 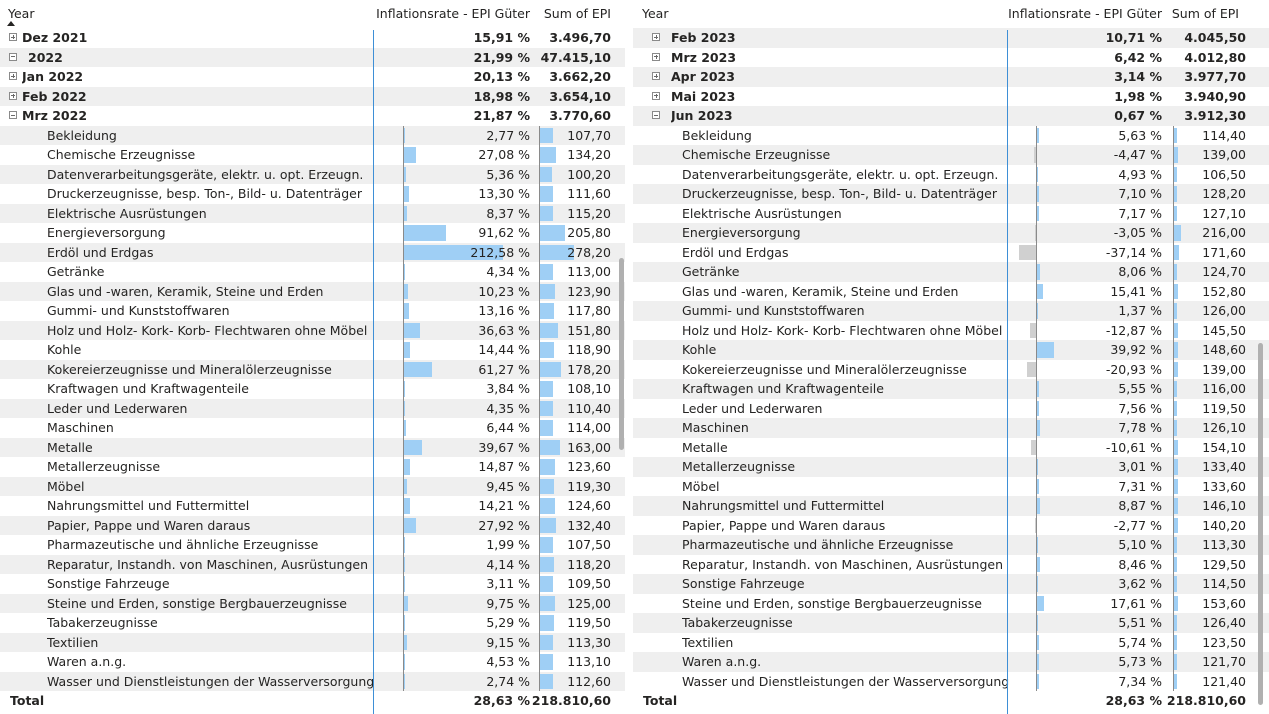 What do you see at coordinates (312, 272) in the screenshot?
I see `table-row: Getränke 4,34 % 113,00` at bounding box center [312, 272].